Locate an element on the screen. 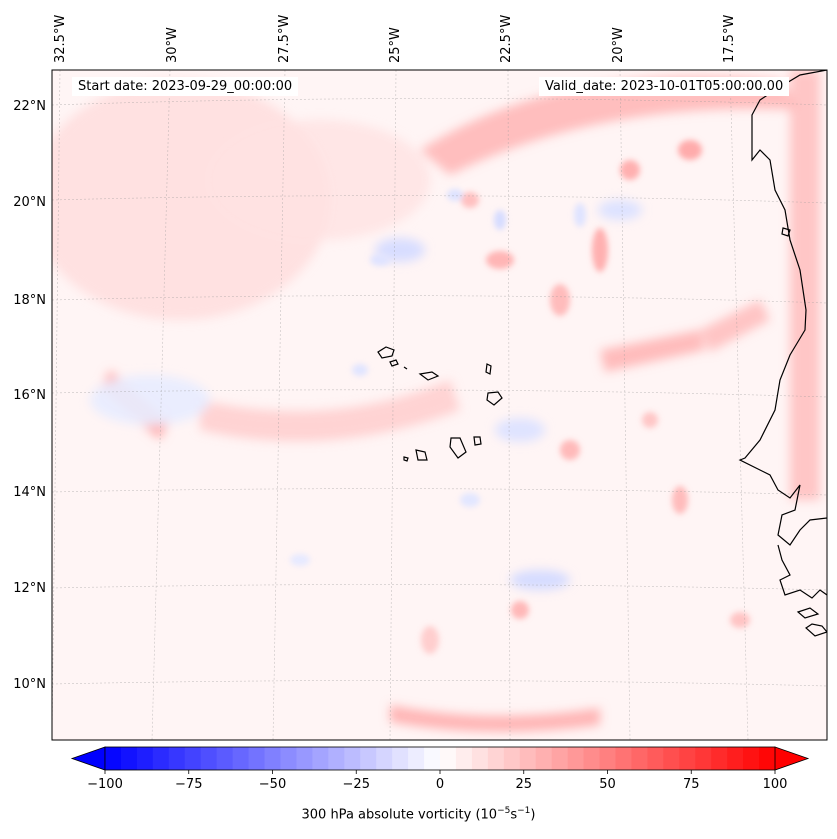 The width and height of the screenshot is (837, 839). valid-date-value: 2023-10-01T05:00:00.00 is located at coordinates (702, 86).